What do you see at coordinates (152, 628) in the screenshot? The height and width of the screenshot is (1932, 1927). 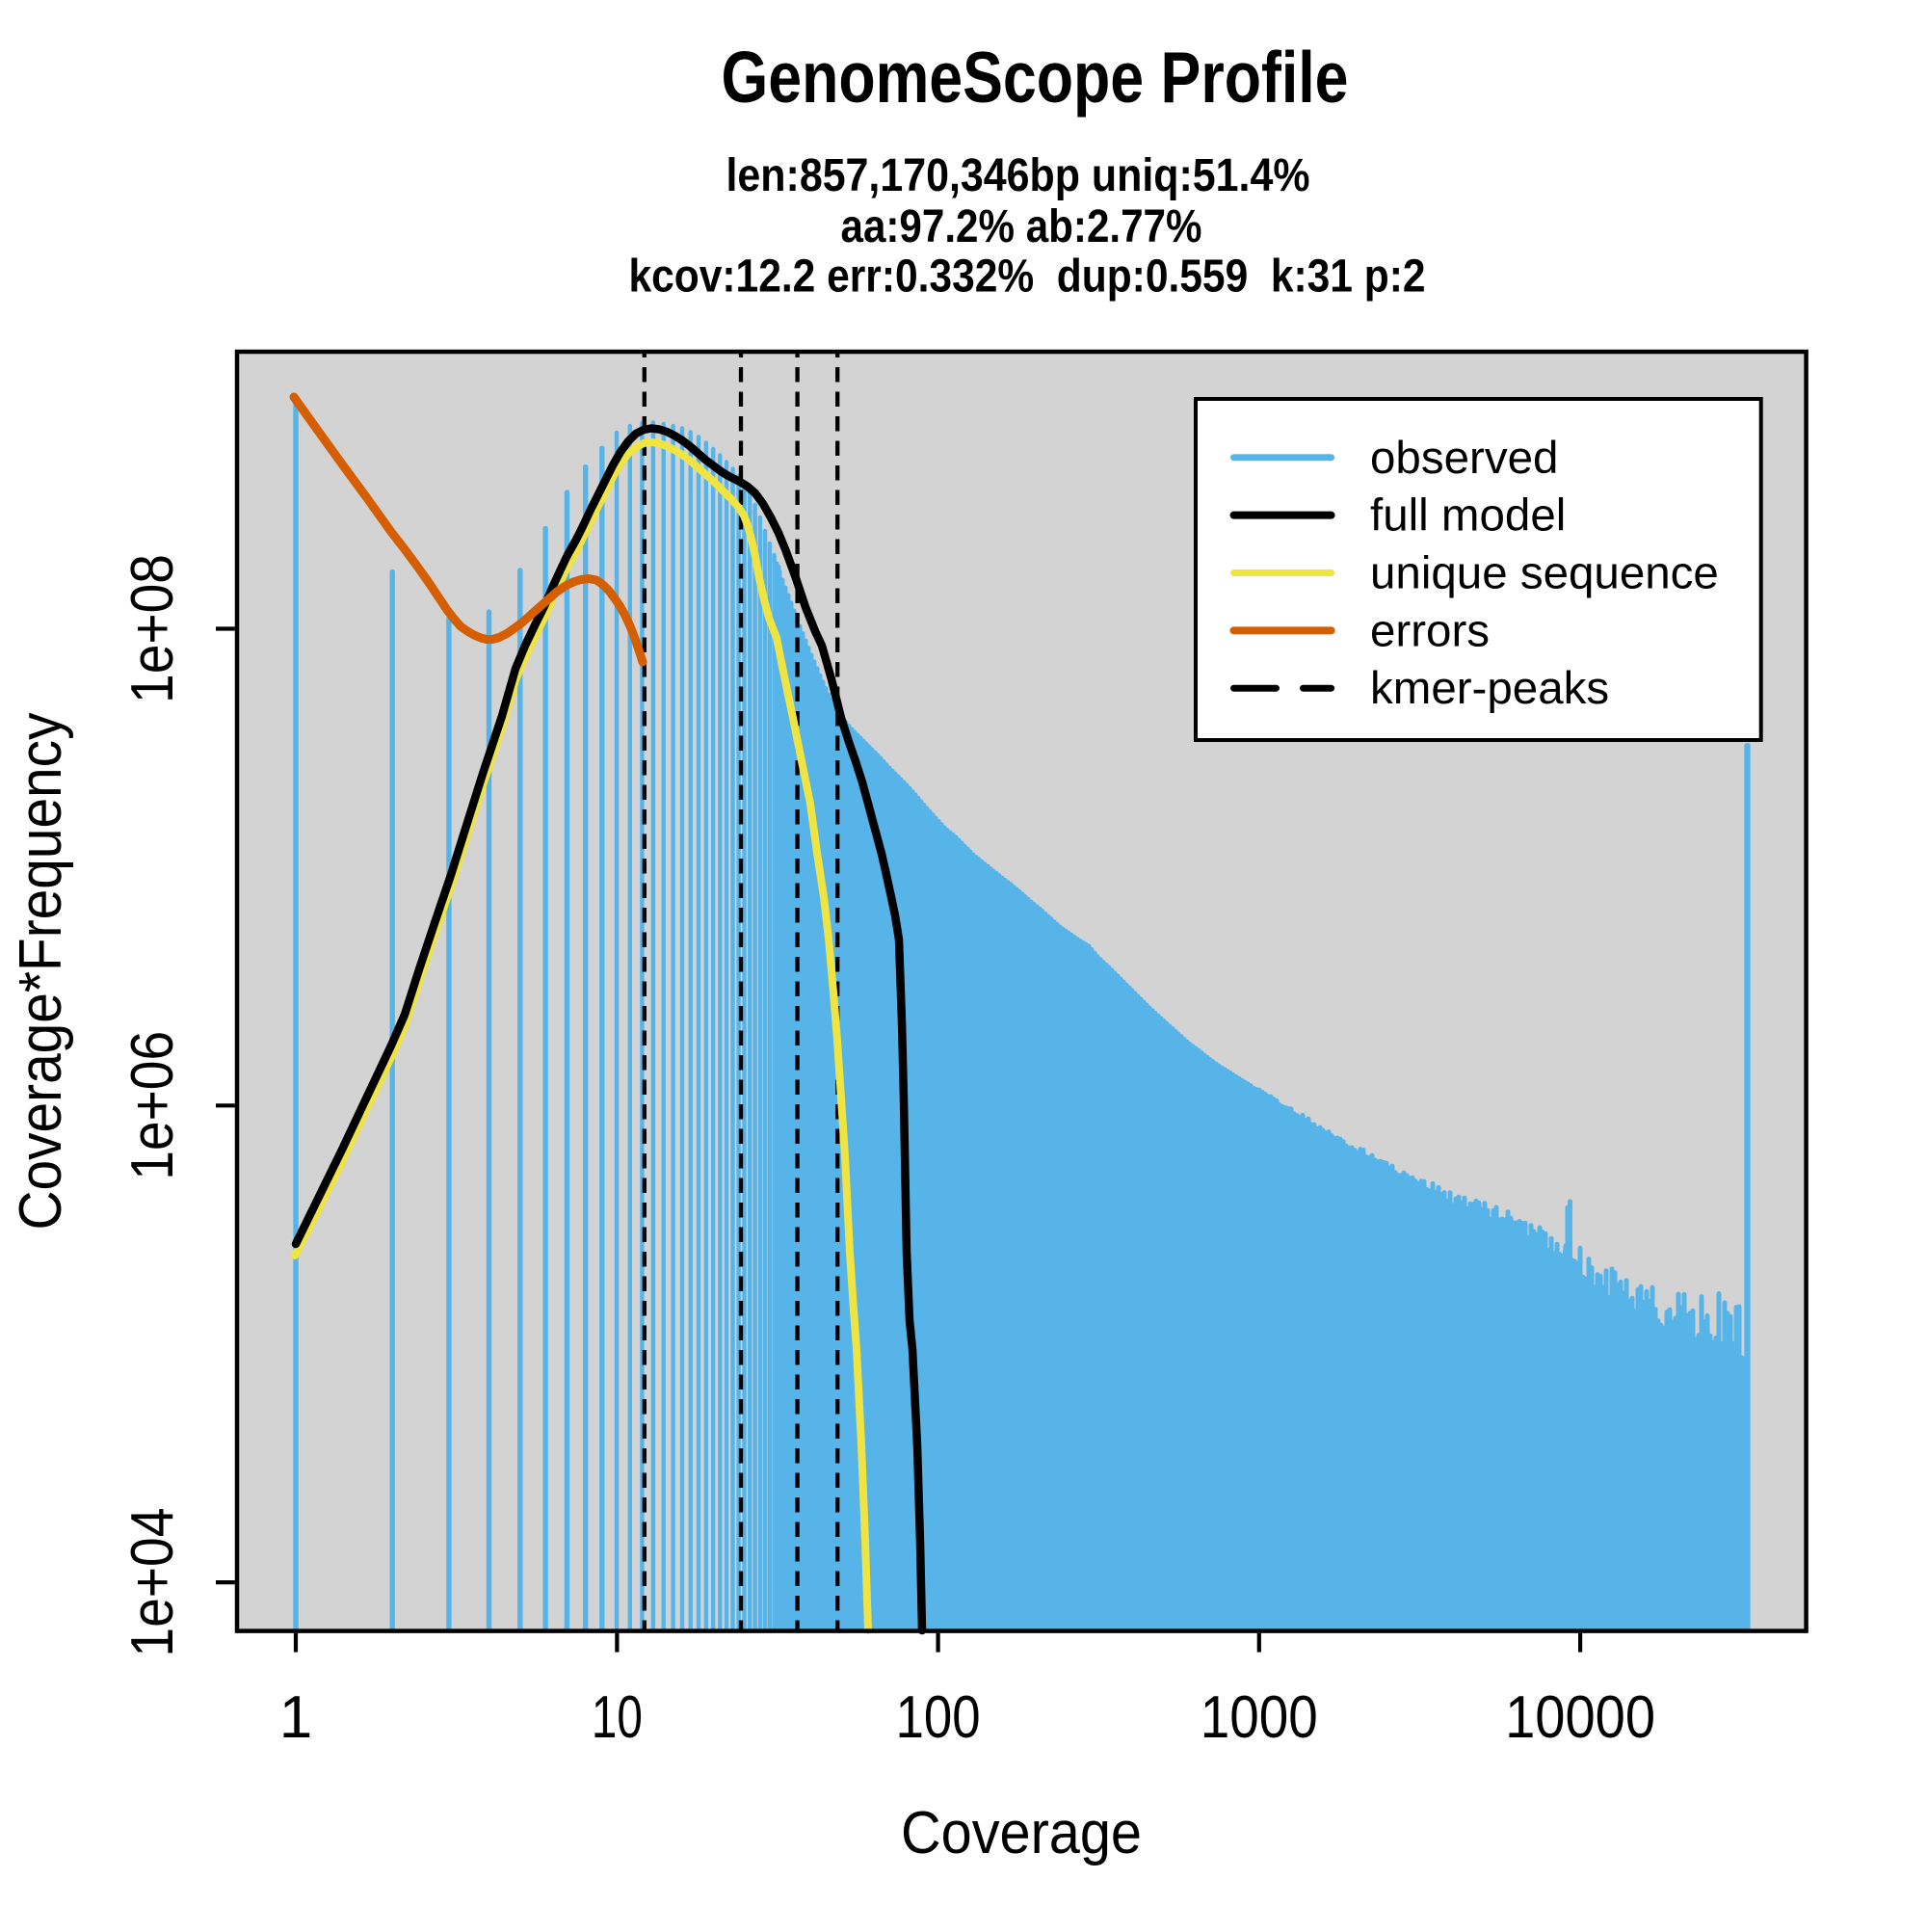 I see `svg-text: 1e+08` at bounding box center [152, 628].